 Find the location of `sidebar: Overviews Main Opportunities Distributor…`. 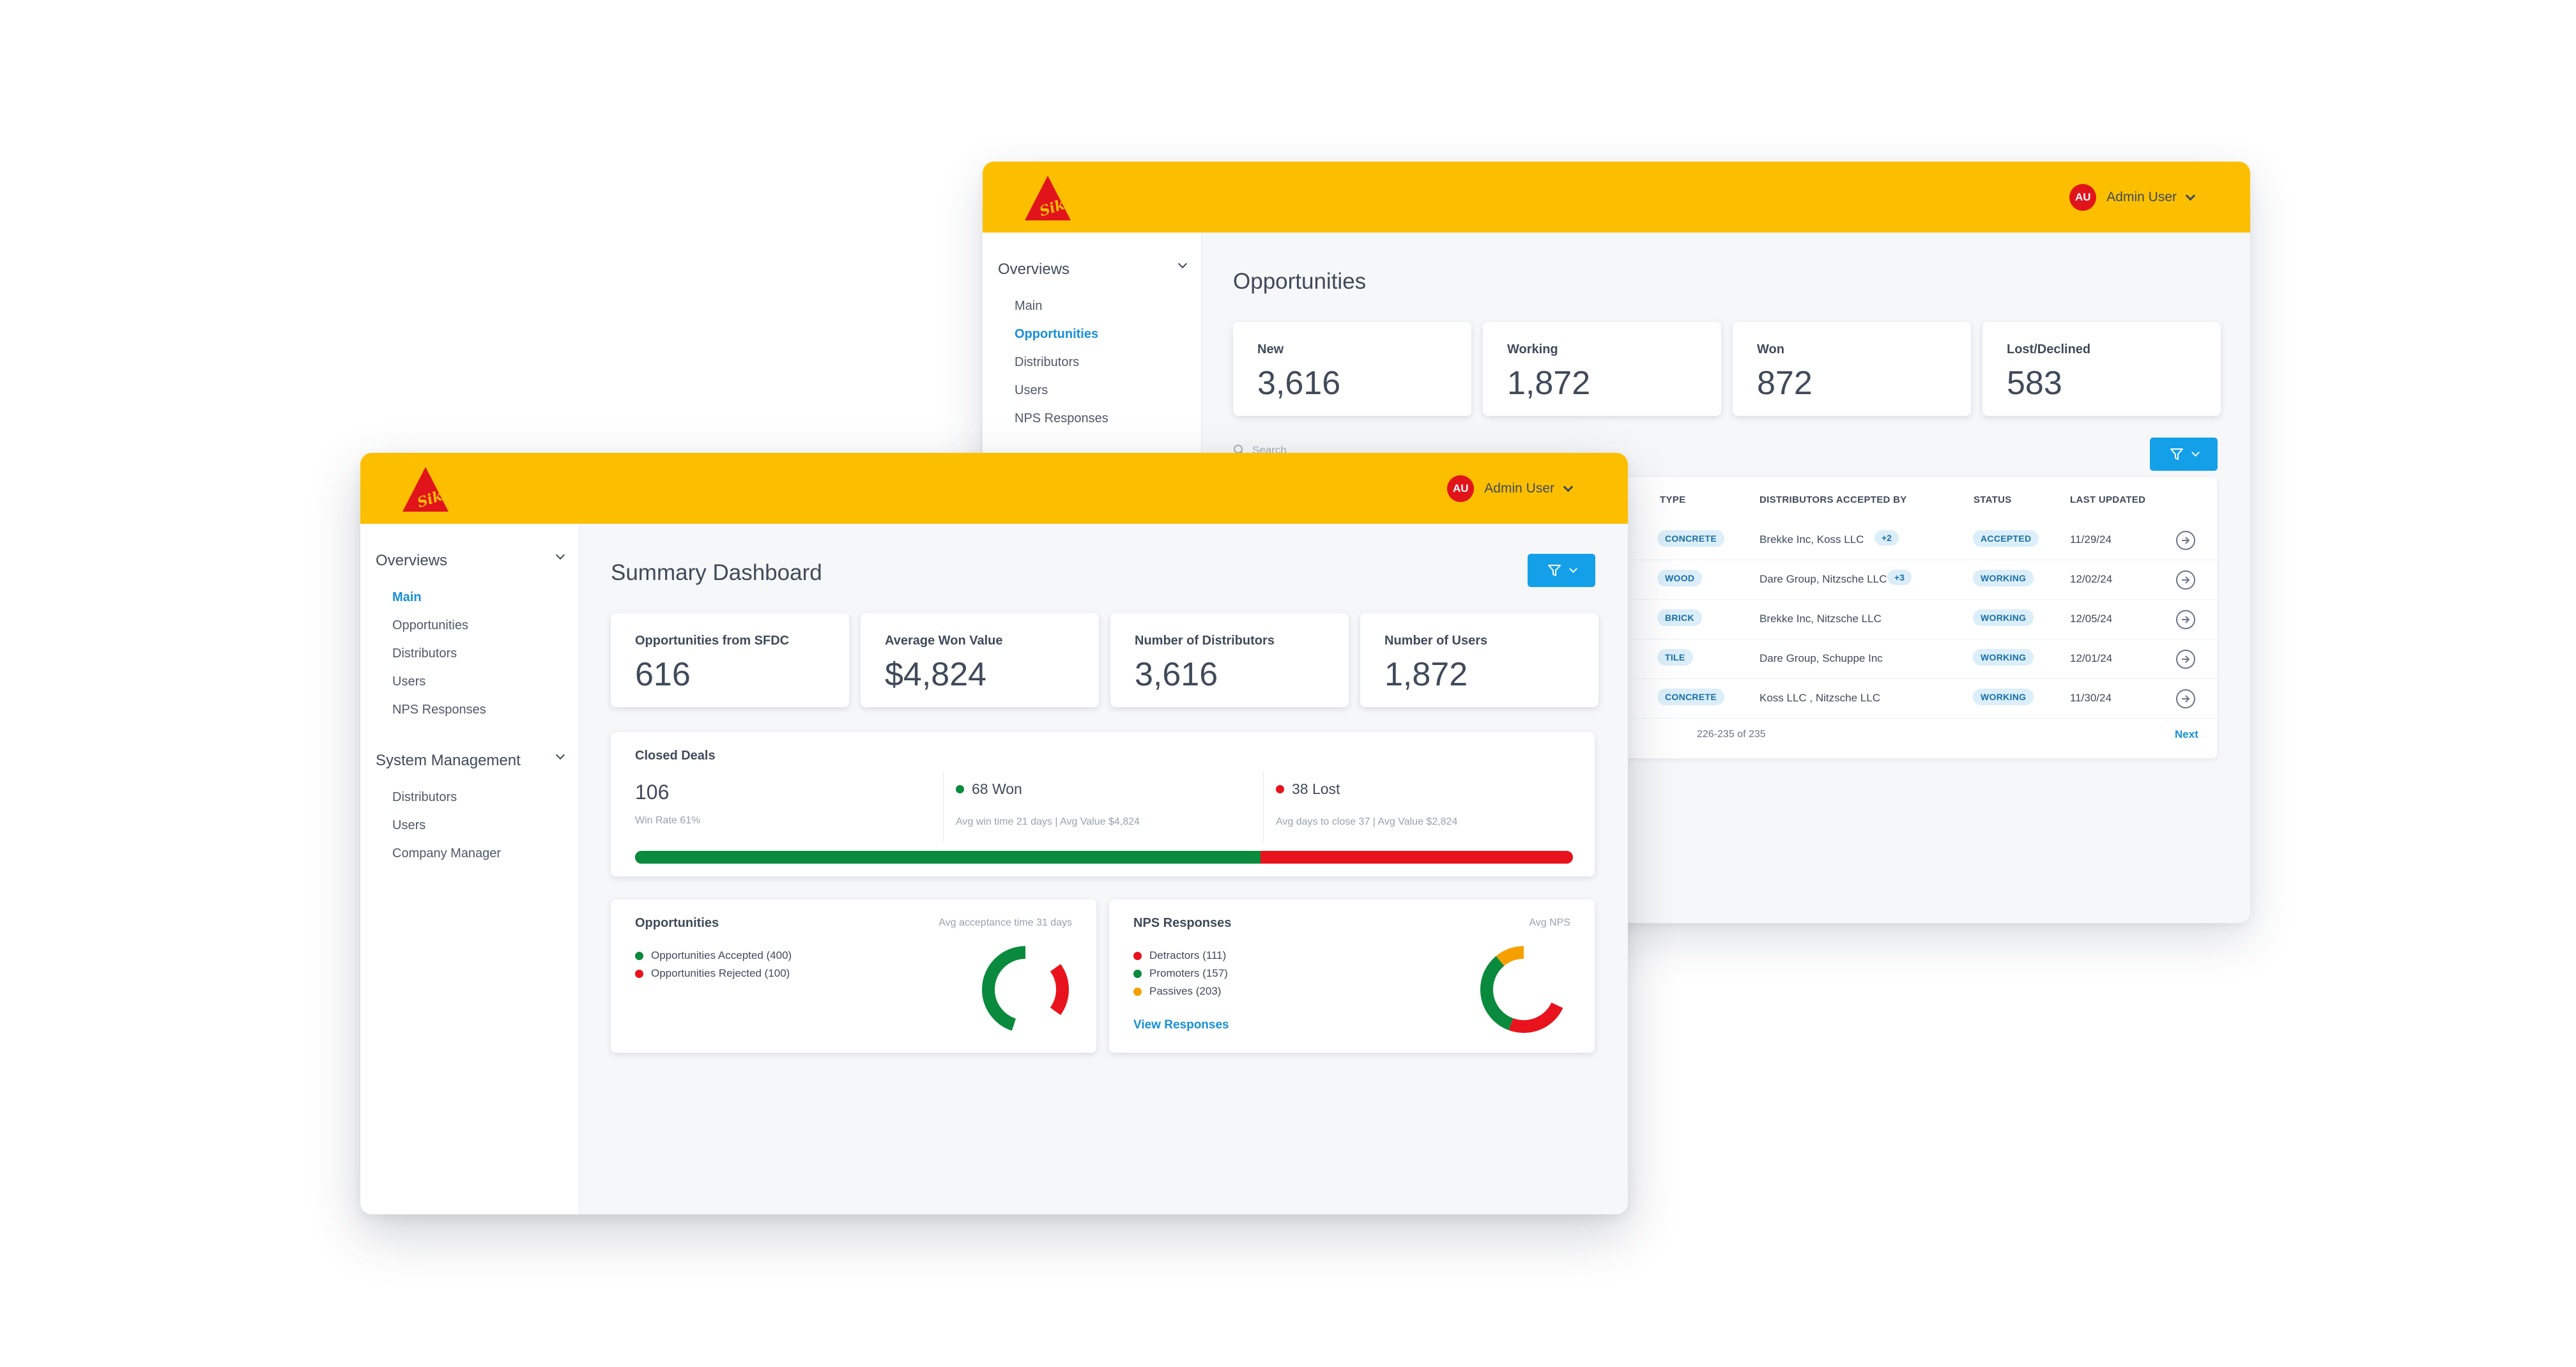

sidebar: Overviews Main Opportunities Distributor… is located at coordinates (469, 869).